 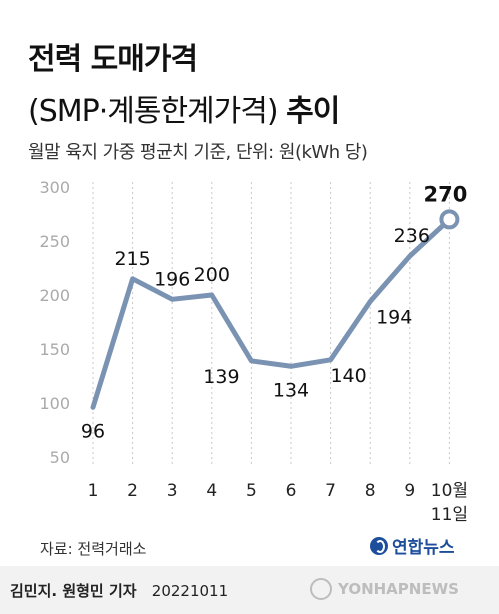 What do you see at coordinates (54, 187) in the screenshot?
I see `y-tick-label: 300` at bounding box center [54, 187].